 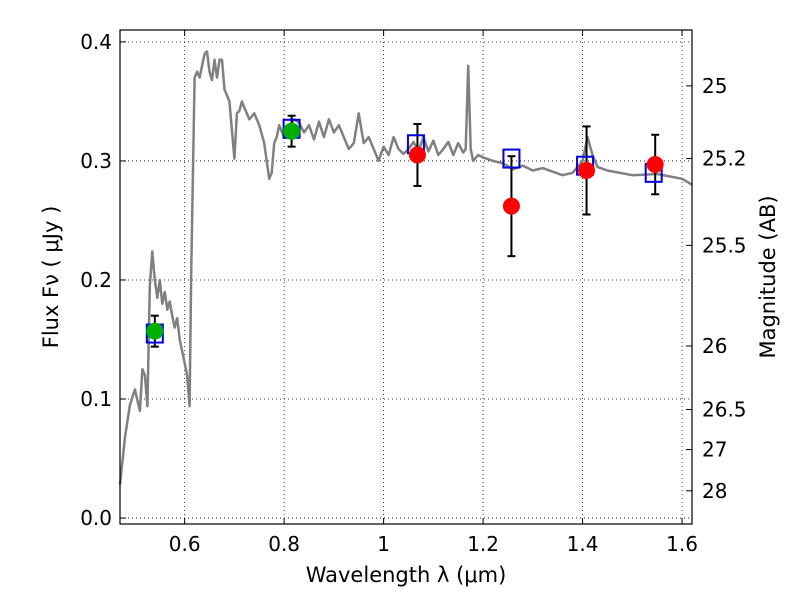 I want to click on x-tick-label: 0.6, so click(x=185, y=544).